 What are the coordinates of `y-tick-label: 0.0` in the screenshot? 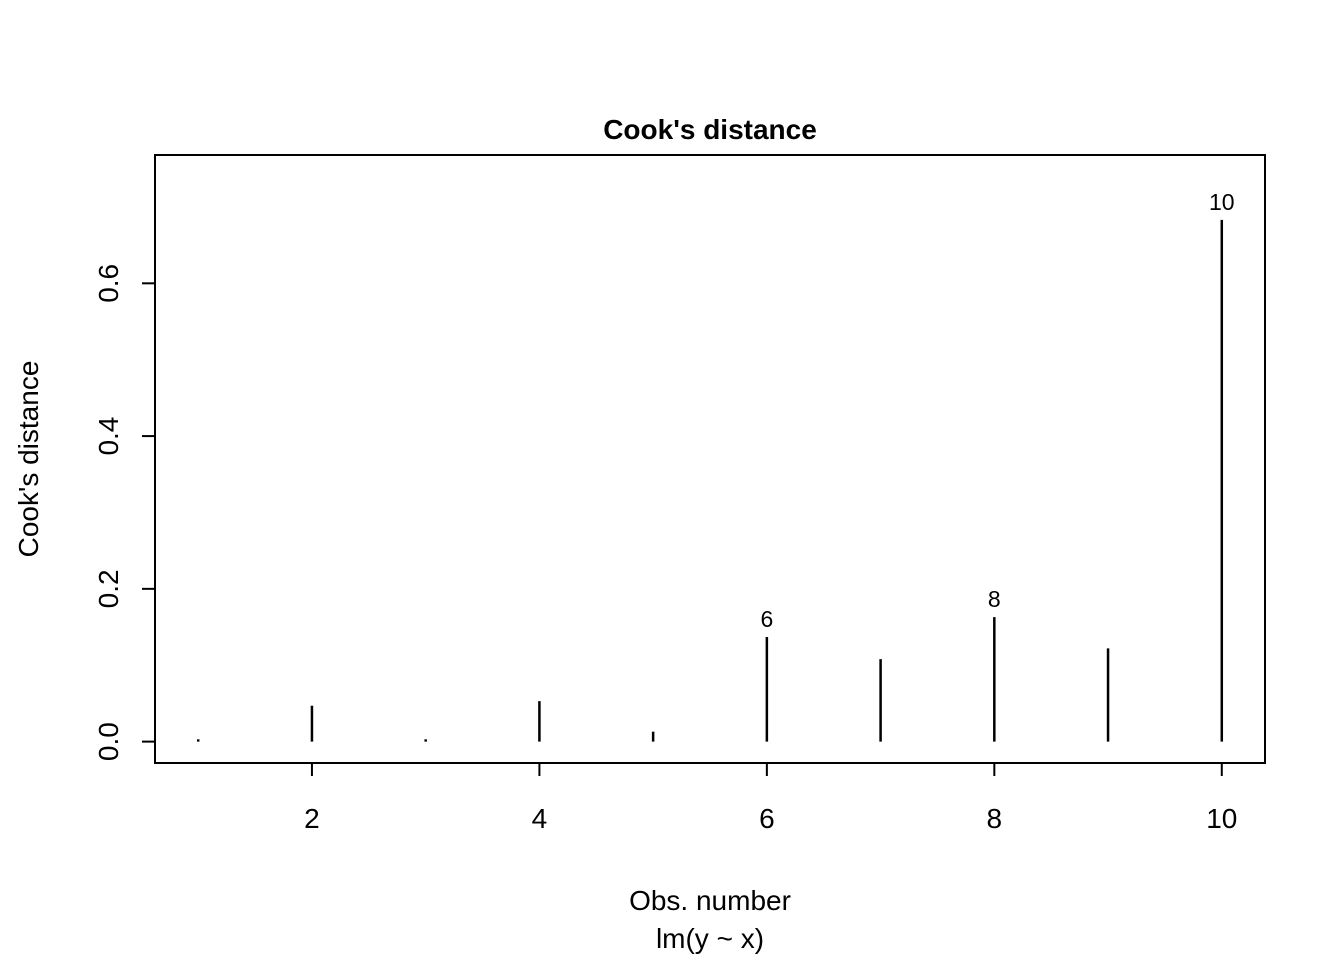 It's located at (108, 741).